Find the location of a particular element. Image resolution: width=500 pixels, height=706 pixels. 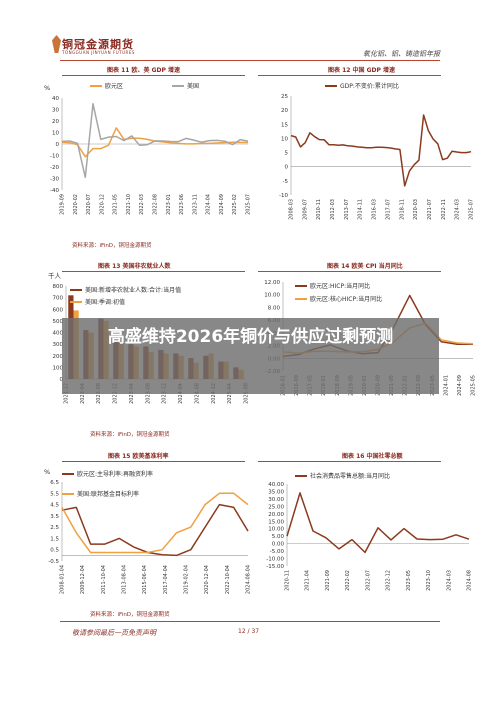

y-tick-label: 0.00 is located at coordinates (278, 545).